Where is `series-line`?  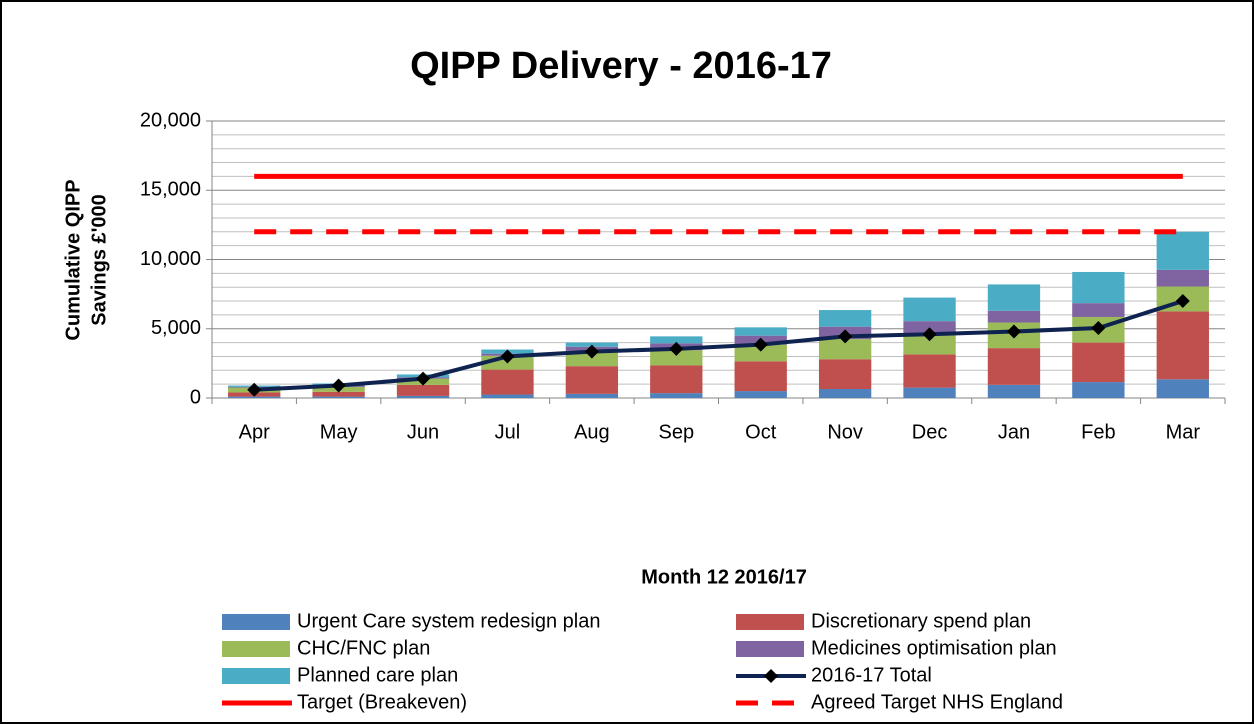
series-line is located at coordinates (719, 345).